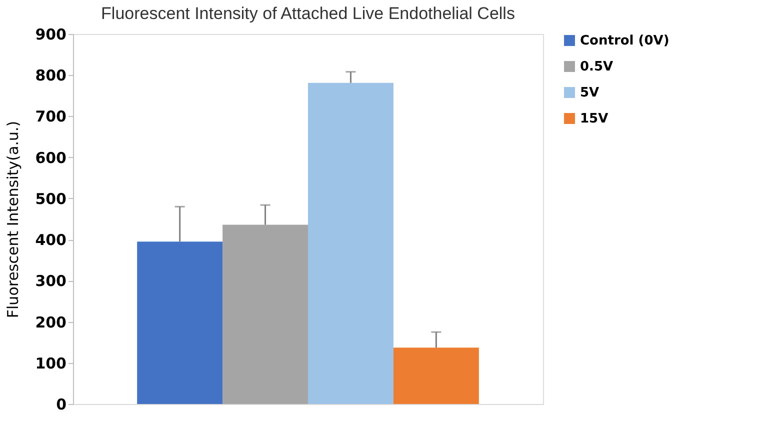  I want to click on y-tick-label: 900, so click(50, 35).